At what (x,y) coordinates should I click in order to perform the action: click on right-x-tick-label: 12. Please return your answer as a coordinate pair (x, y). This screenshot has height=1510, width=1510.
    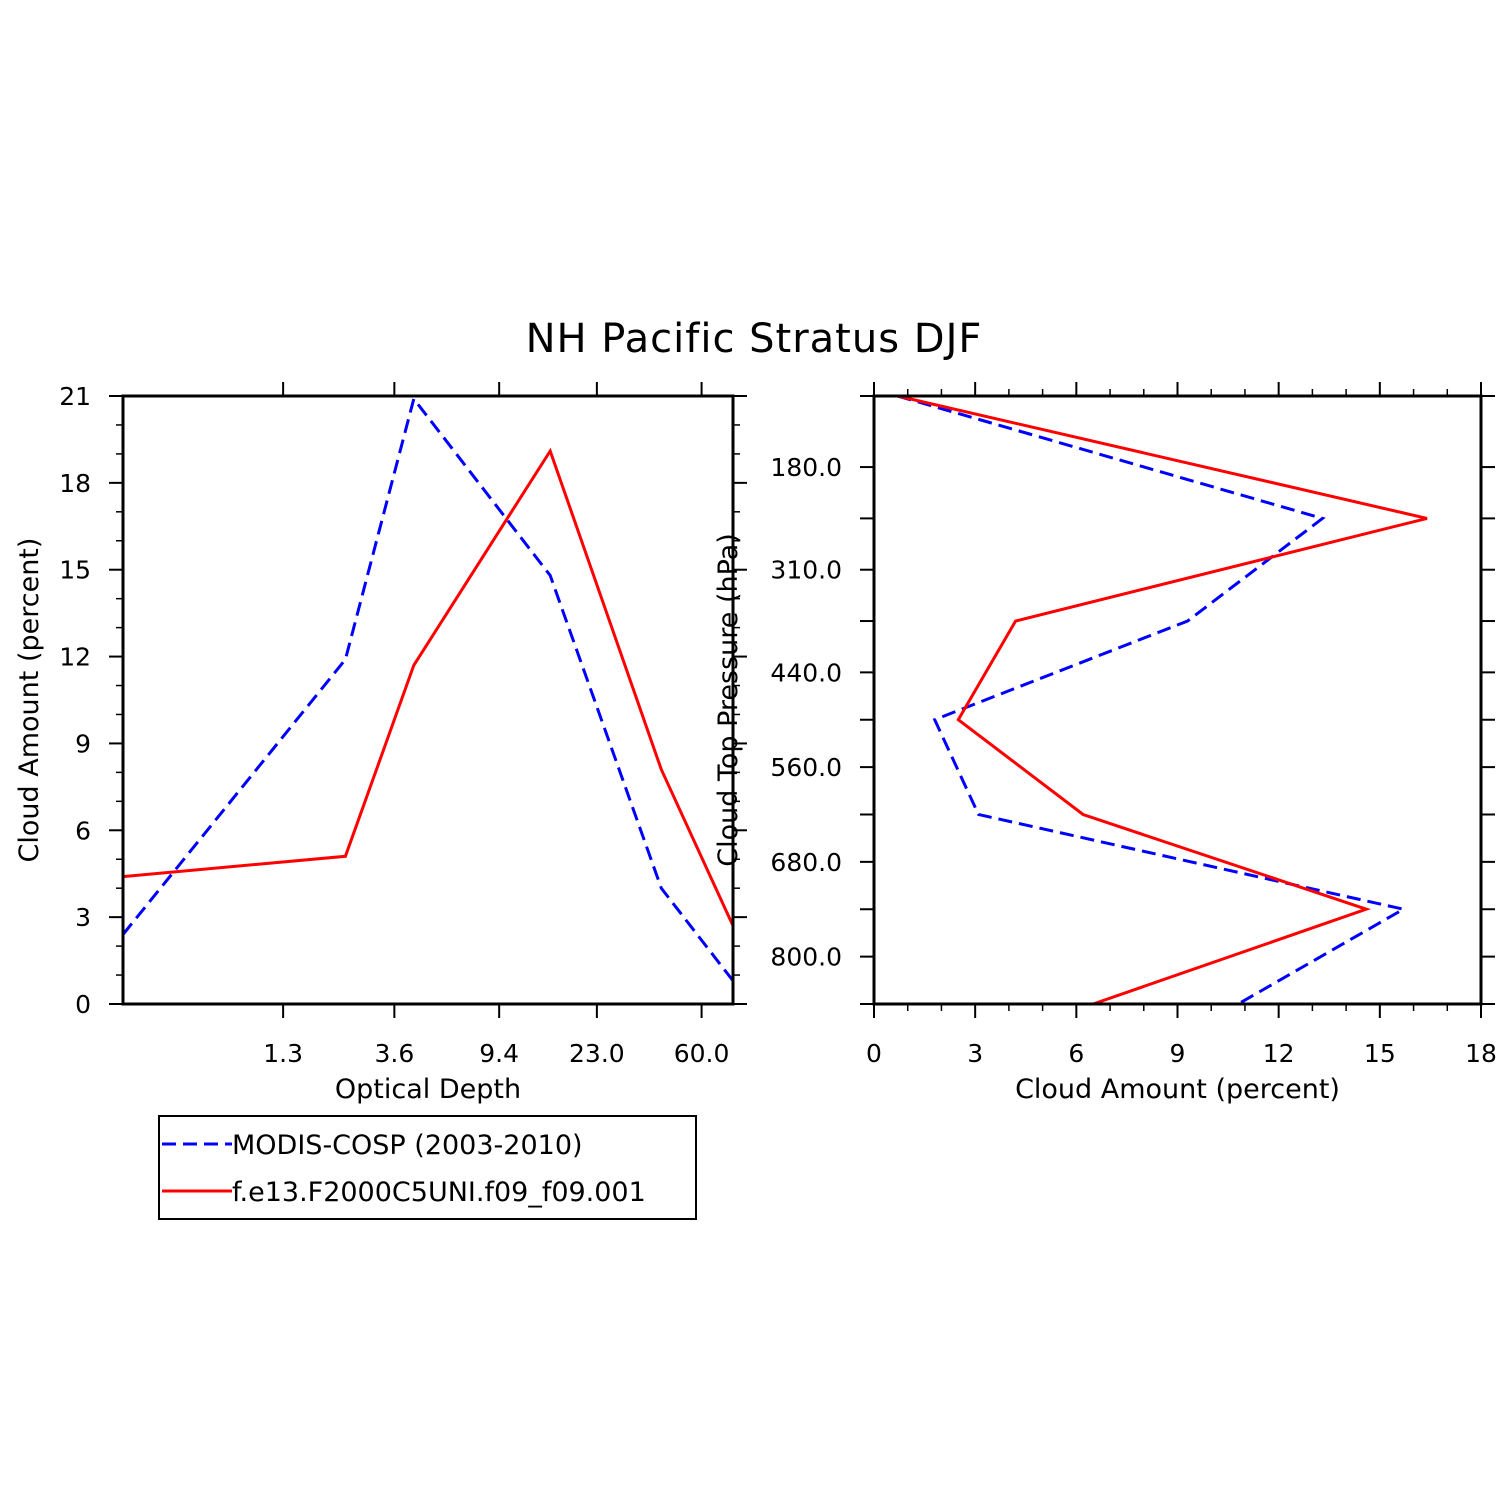
    Looking at the image, I should click on (1279, 1053).